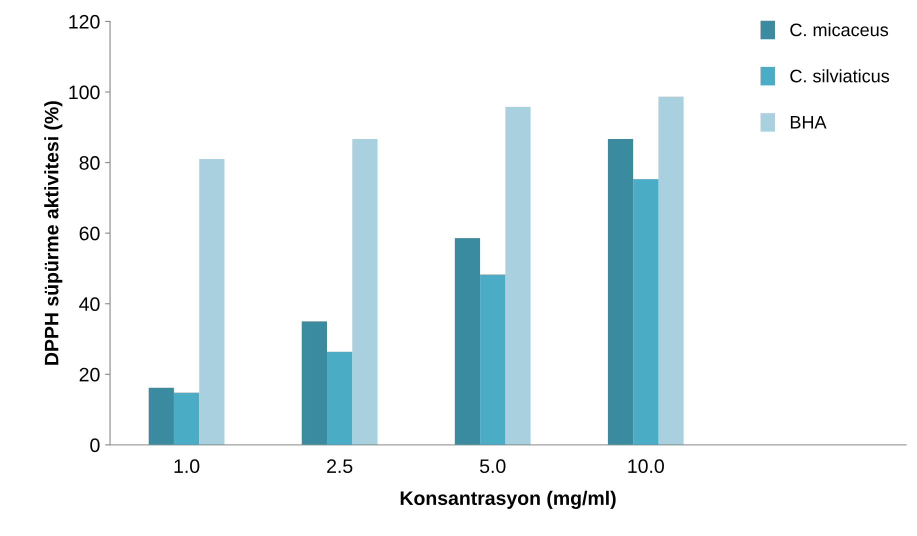 This screenshot has width=917, height=536. Describe the element at coordinates (84, 92) in the screenshot. I see `y-tick-label: 100` at that location.